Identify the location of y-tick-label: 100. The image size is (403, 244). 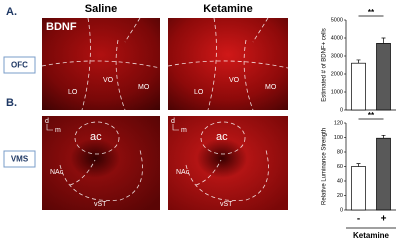
(338, 138).